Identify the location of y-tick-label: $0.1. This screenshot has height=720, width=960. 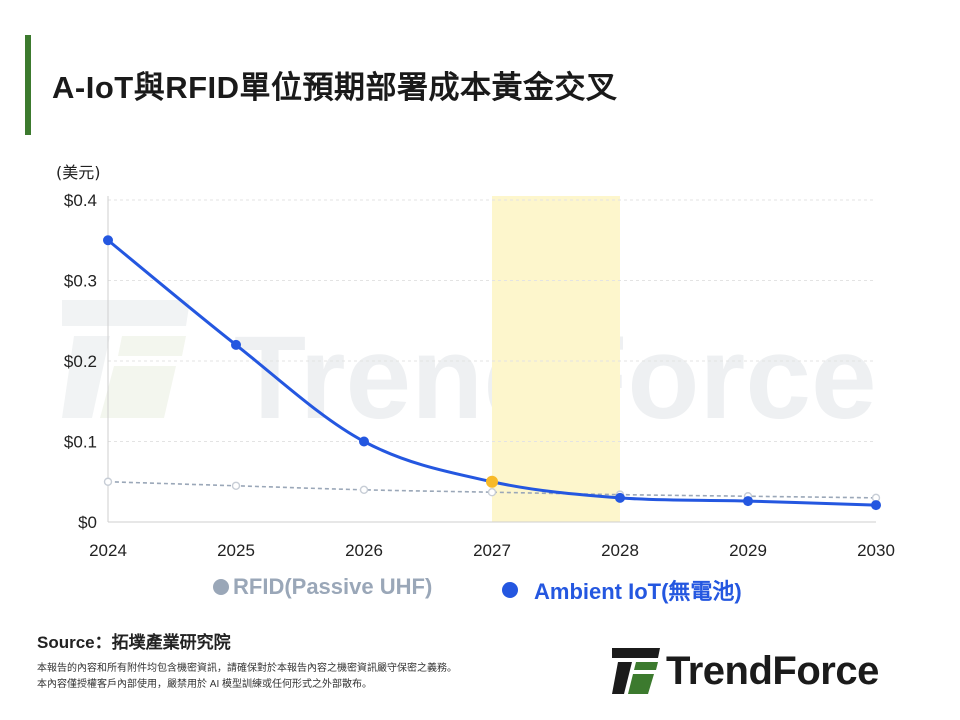
(80, 442).